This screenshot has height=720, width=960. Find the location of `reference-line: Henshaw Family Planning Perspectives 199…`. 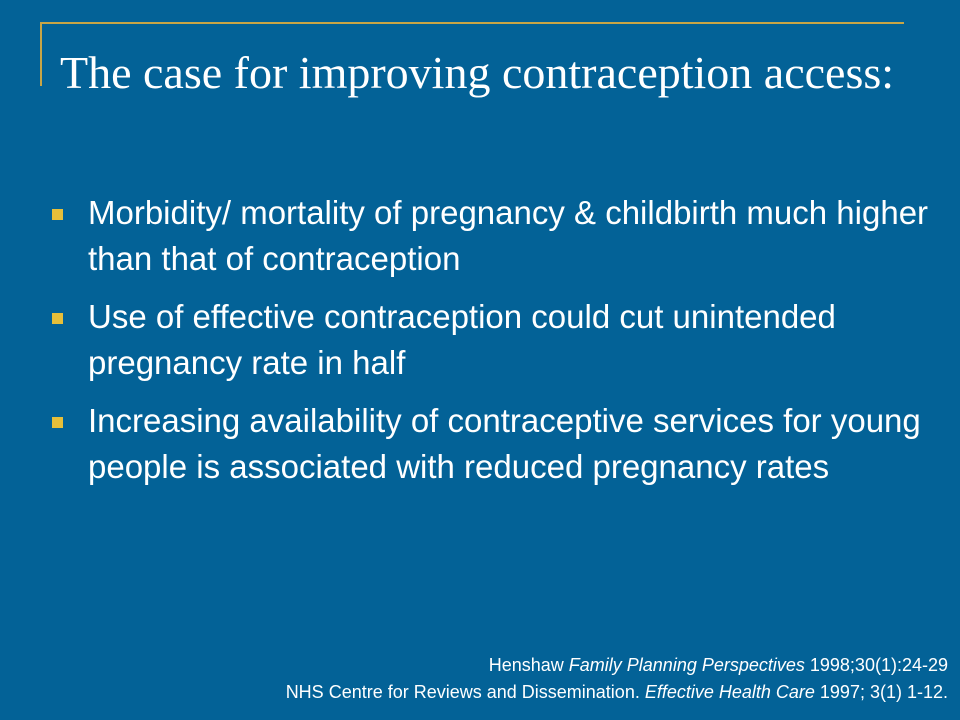

reference-line: Henshaw Family Planning Perspectives 199… is located at coordinates (617, 665).